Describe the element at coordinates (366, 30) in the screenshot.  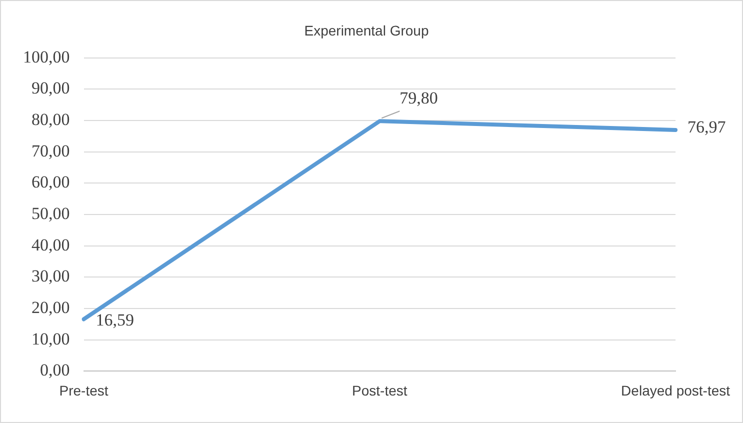
I see `chart-title: Experimental Group` at that location.